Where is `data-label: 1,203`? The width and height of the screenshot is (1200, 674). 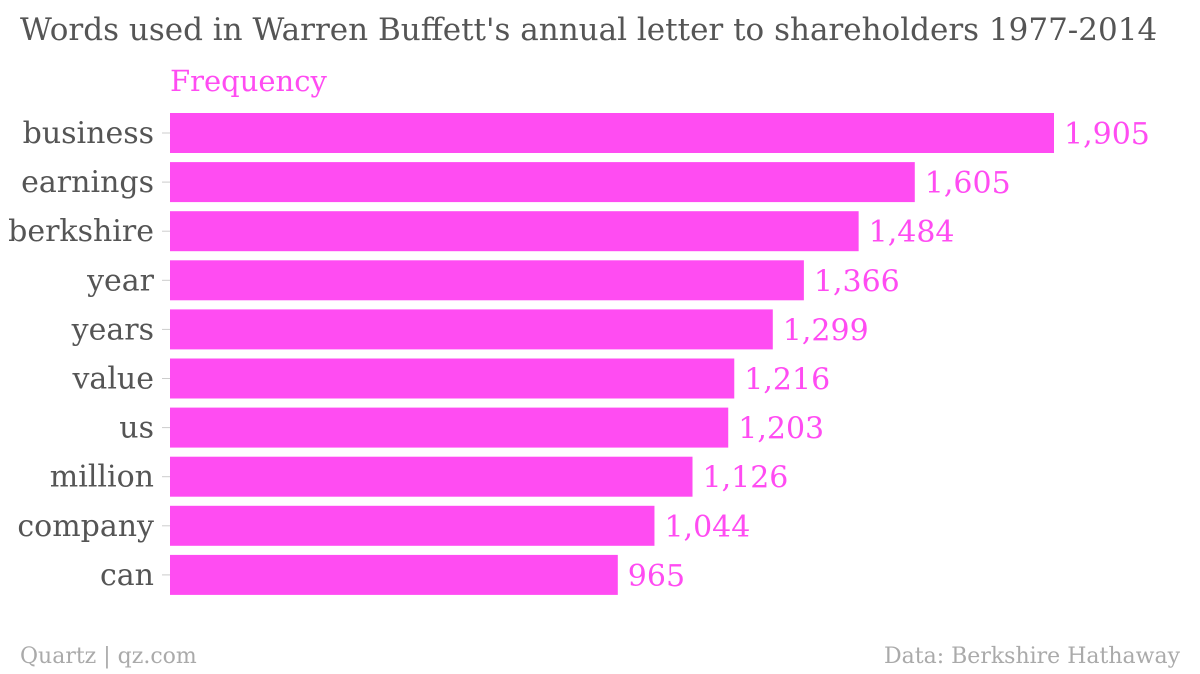
data-label: 1,203 is located at coordinates (781, 429).